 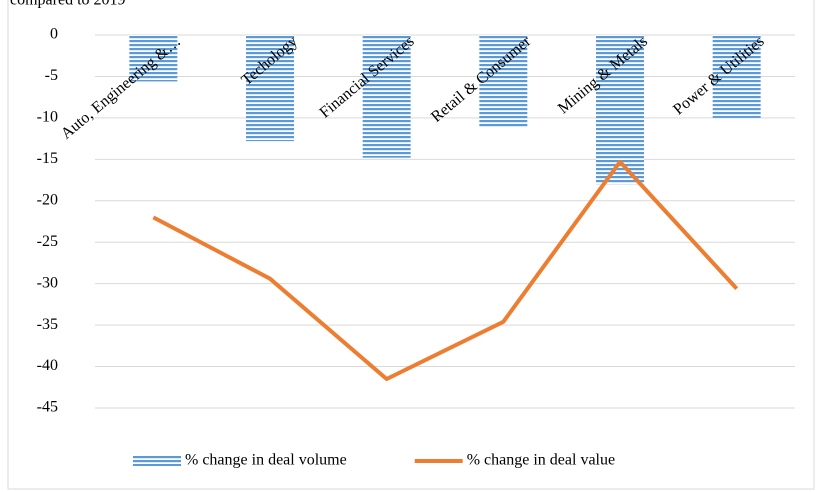 I want to click on y-tick-label: -40, so click(x=47, y=365).